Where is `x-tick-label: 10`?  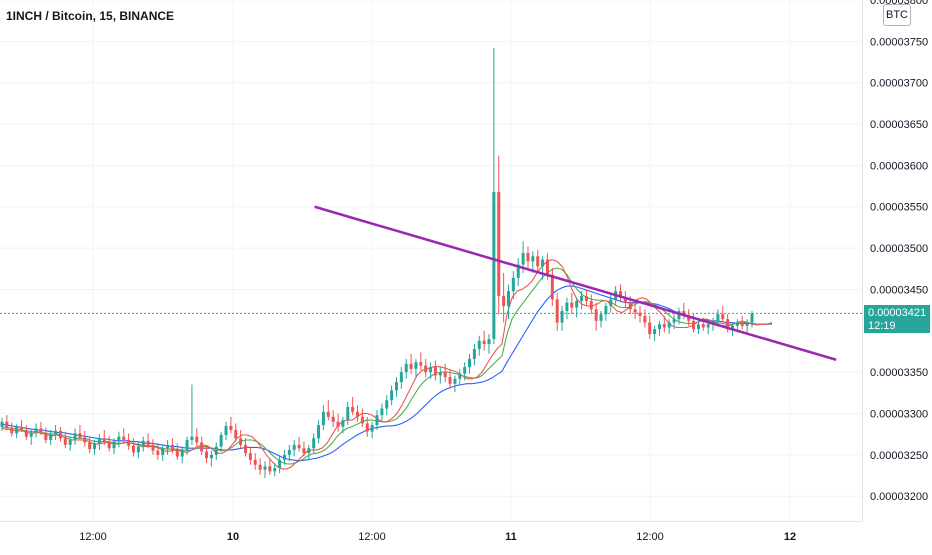 x-tick-label: 10 is located at coordinates (233, 537).